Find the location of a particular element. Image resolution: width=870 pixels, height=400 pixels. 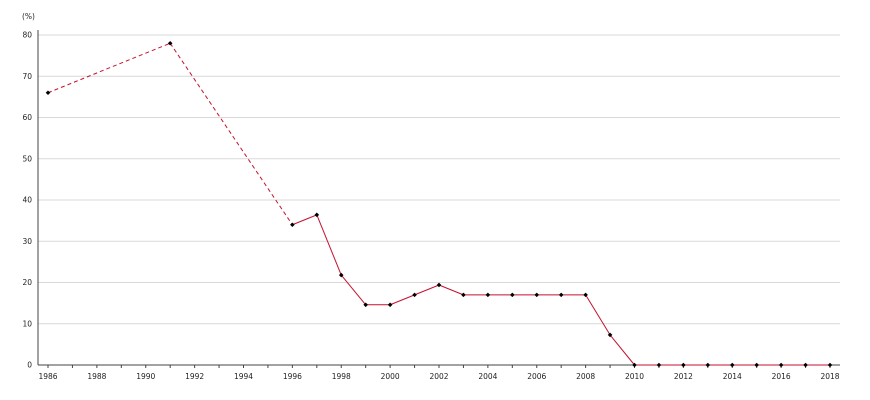

x-tick-label: 2002 is located at coordinates (438, 376).